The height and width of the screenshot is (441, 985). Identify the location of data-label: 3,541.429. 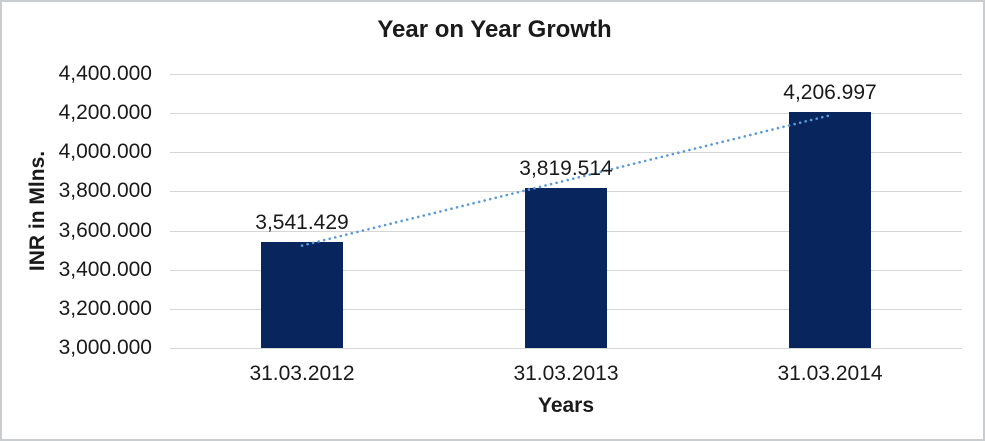
(302, 223).